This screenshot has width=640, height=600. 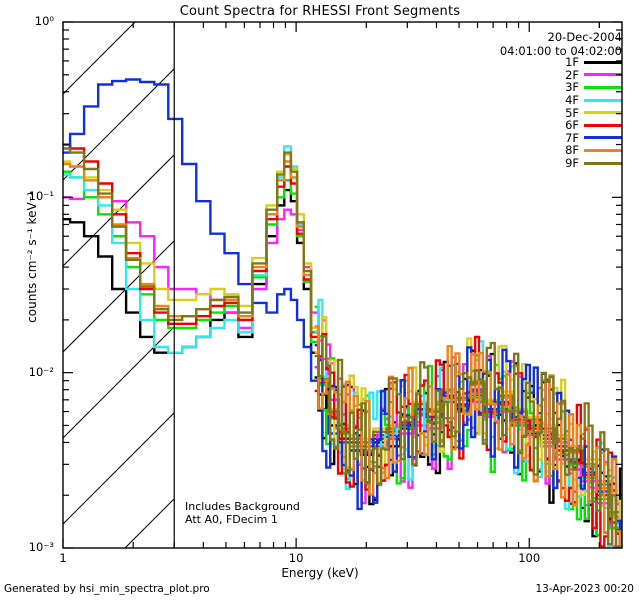 I want to click on legend-item-6f: 6F, so click(x=593, y=125).